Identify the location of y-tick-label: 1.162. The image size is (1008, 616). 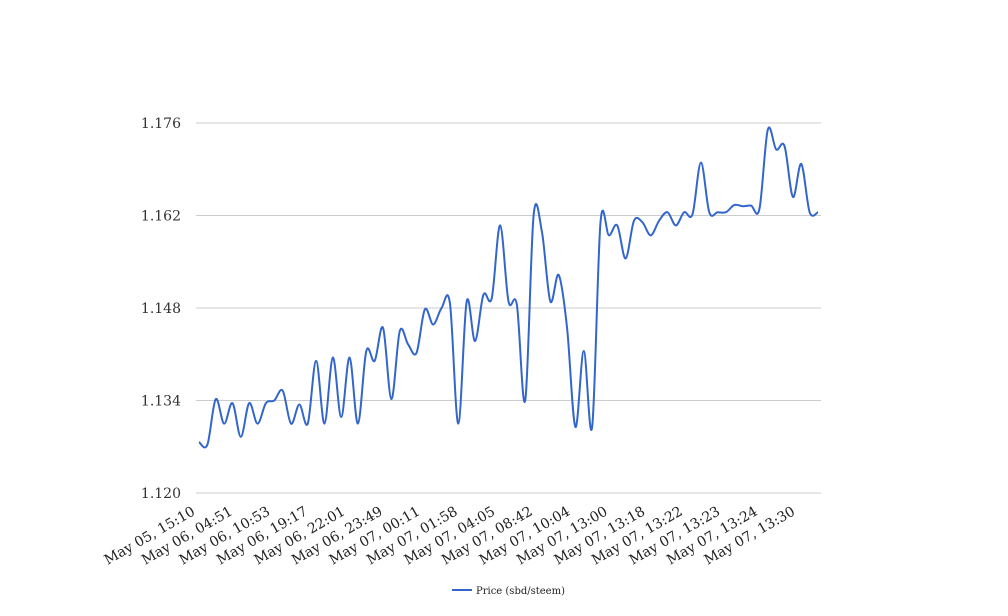
(161, 217).